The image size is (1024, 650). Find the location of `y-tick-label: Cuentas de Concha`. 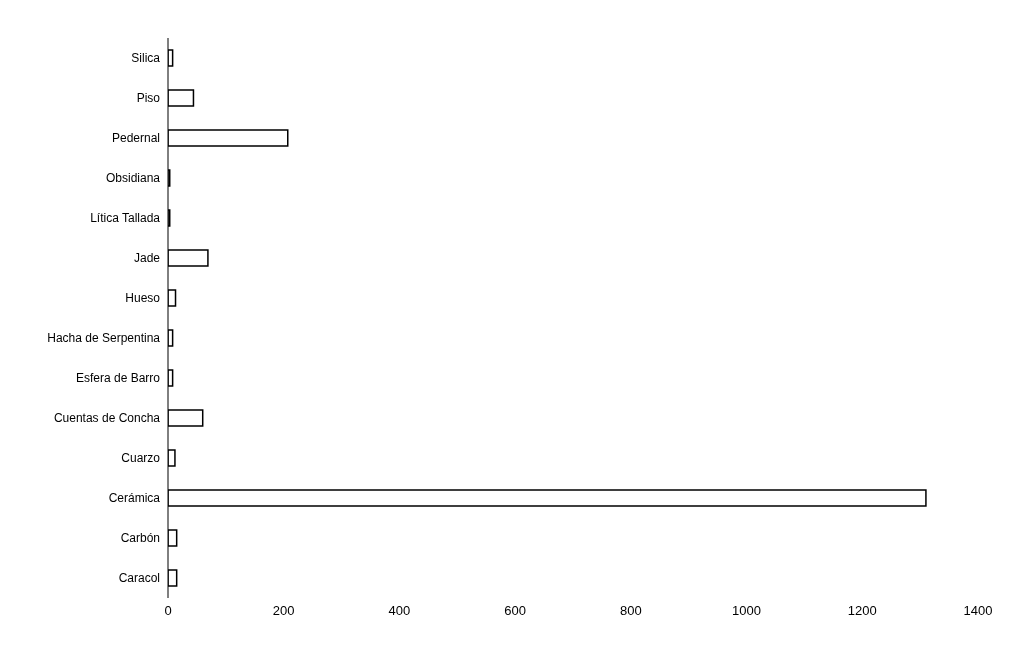

y-tick-label: Cuentas de Concha is located at coordinates (107, 418).